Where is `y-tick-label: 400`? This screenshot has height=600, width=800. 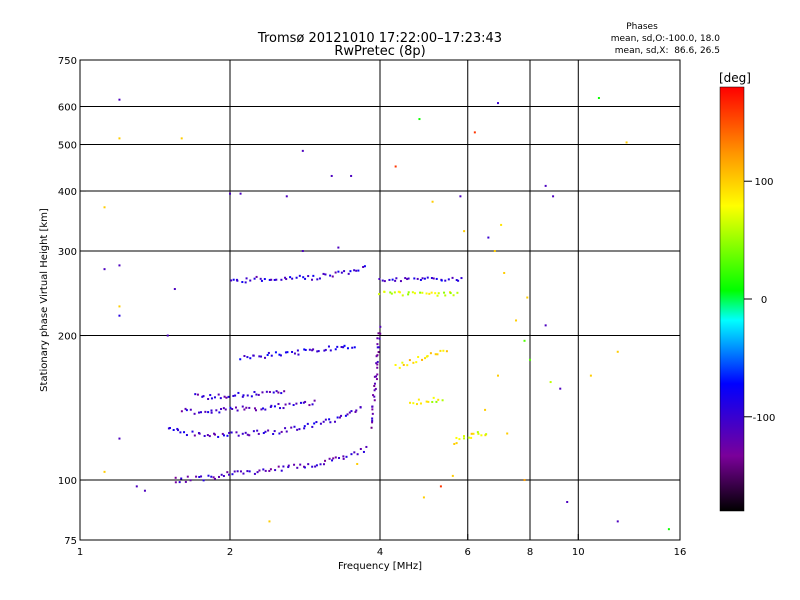 y-tick-label: 400 is located at coordinates (67, 192).